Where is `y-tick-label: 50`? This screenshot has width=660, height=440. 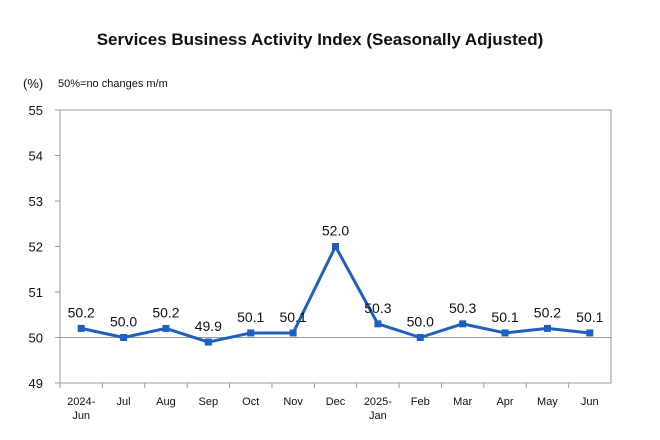 y-tick-label: 50 is located at coordinates (36, 338).